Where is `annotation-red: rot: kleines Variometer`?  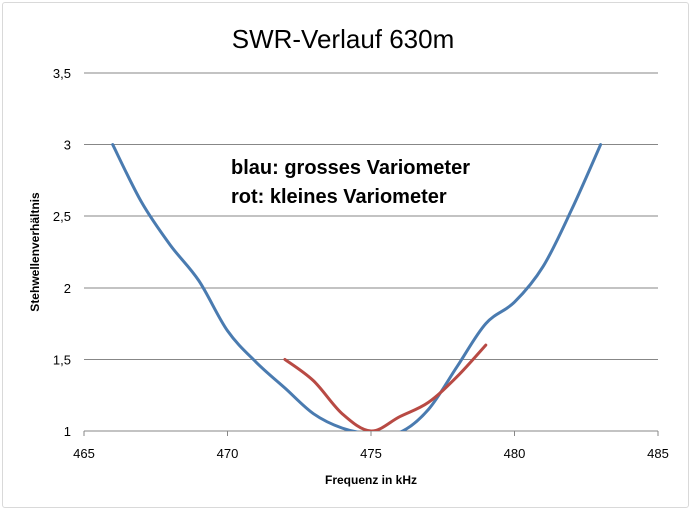
annotation-red: rot: kleines Variometer is located at coordinates (339, 197).